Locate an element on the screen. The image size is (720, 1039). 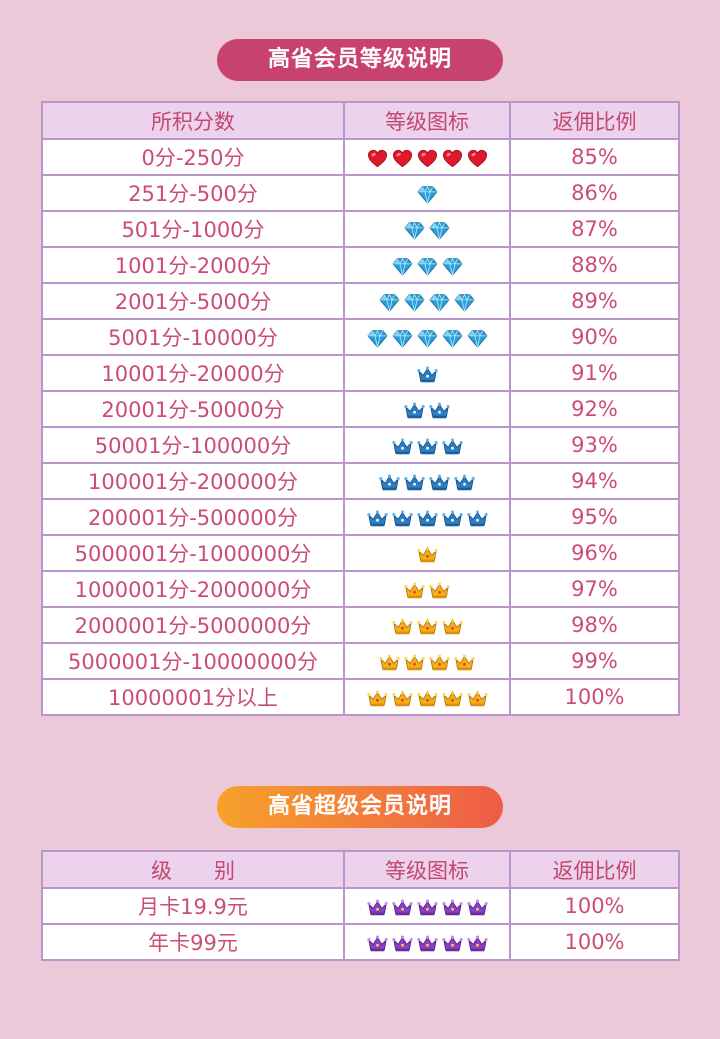
table-row: 100001分-200000分 94% is located at coordinates (360, 481).